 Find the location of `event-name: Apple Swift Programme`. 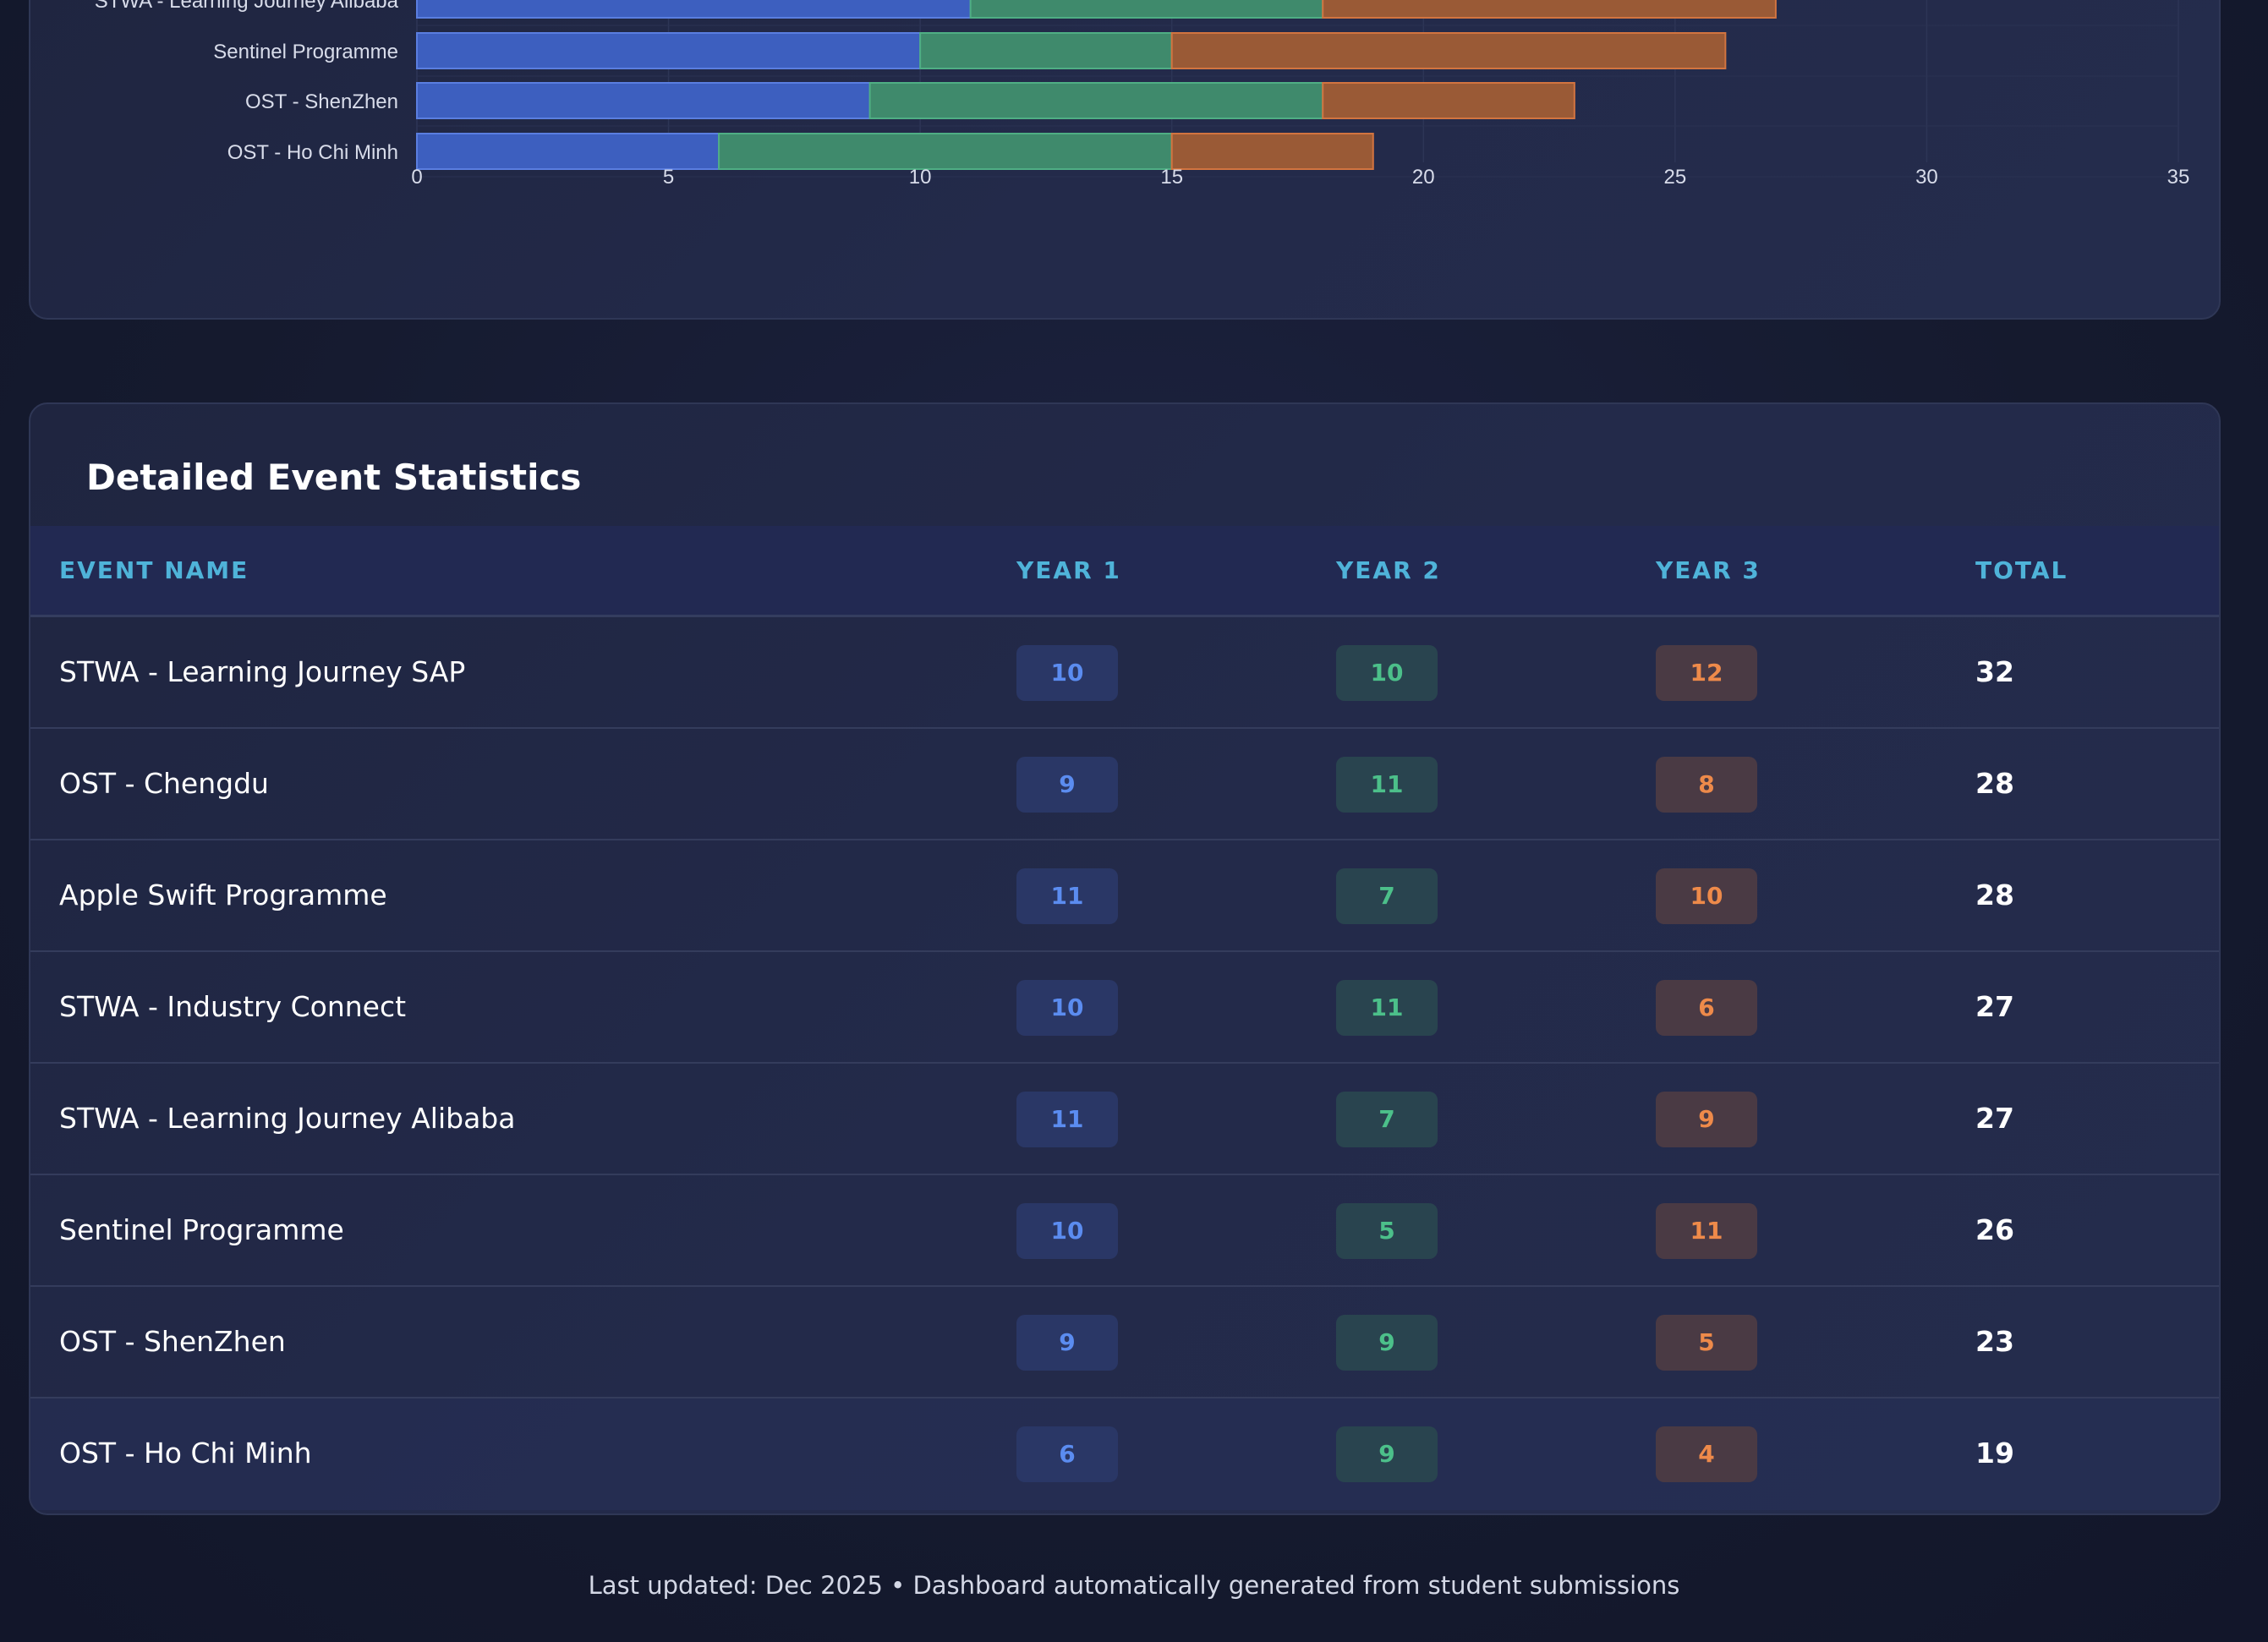

event-name: Apple Swift Programme is located at coordinates (223, 895).